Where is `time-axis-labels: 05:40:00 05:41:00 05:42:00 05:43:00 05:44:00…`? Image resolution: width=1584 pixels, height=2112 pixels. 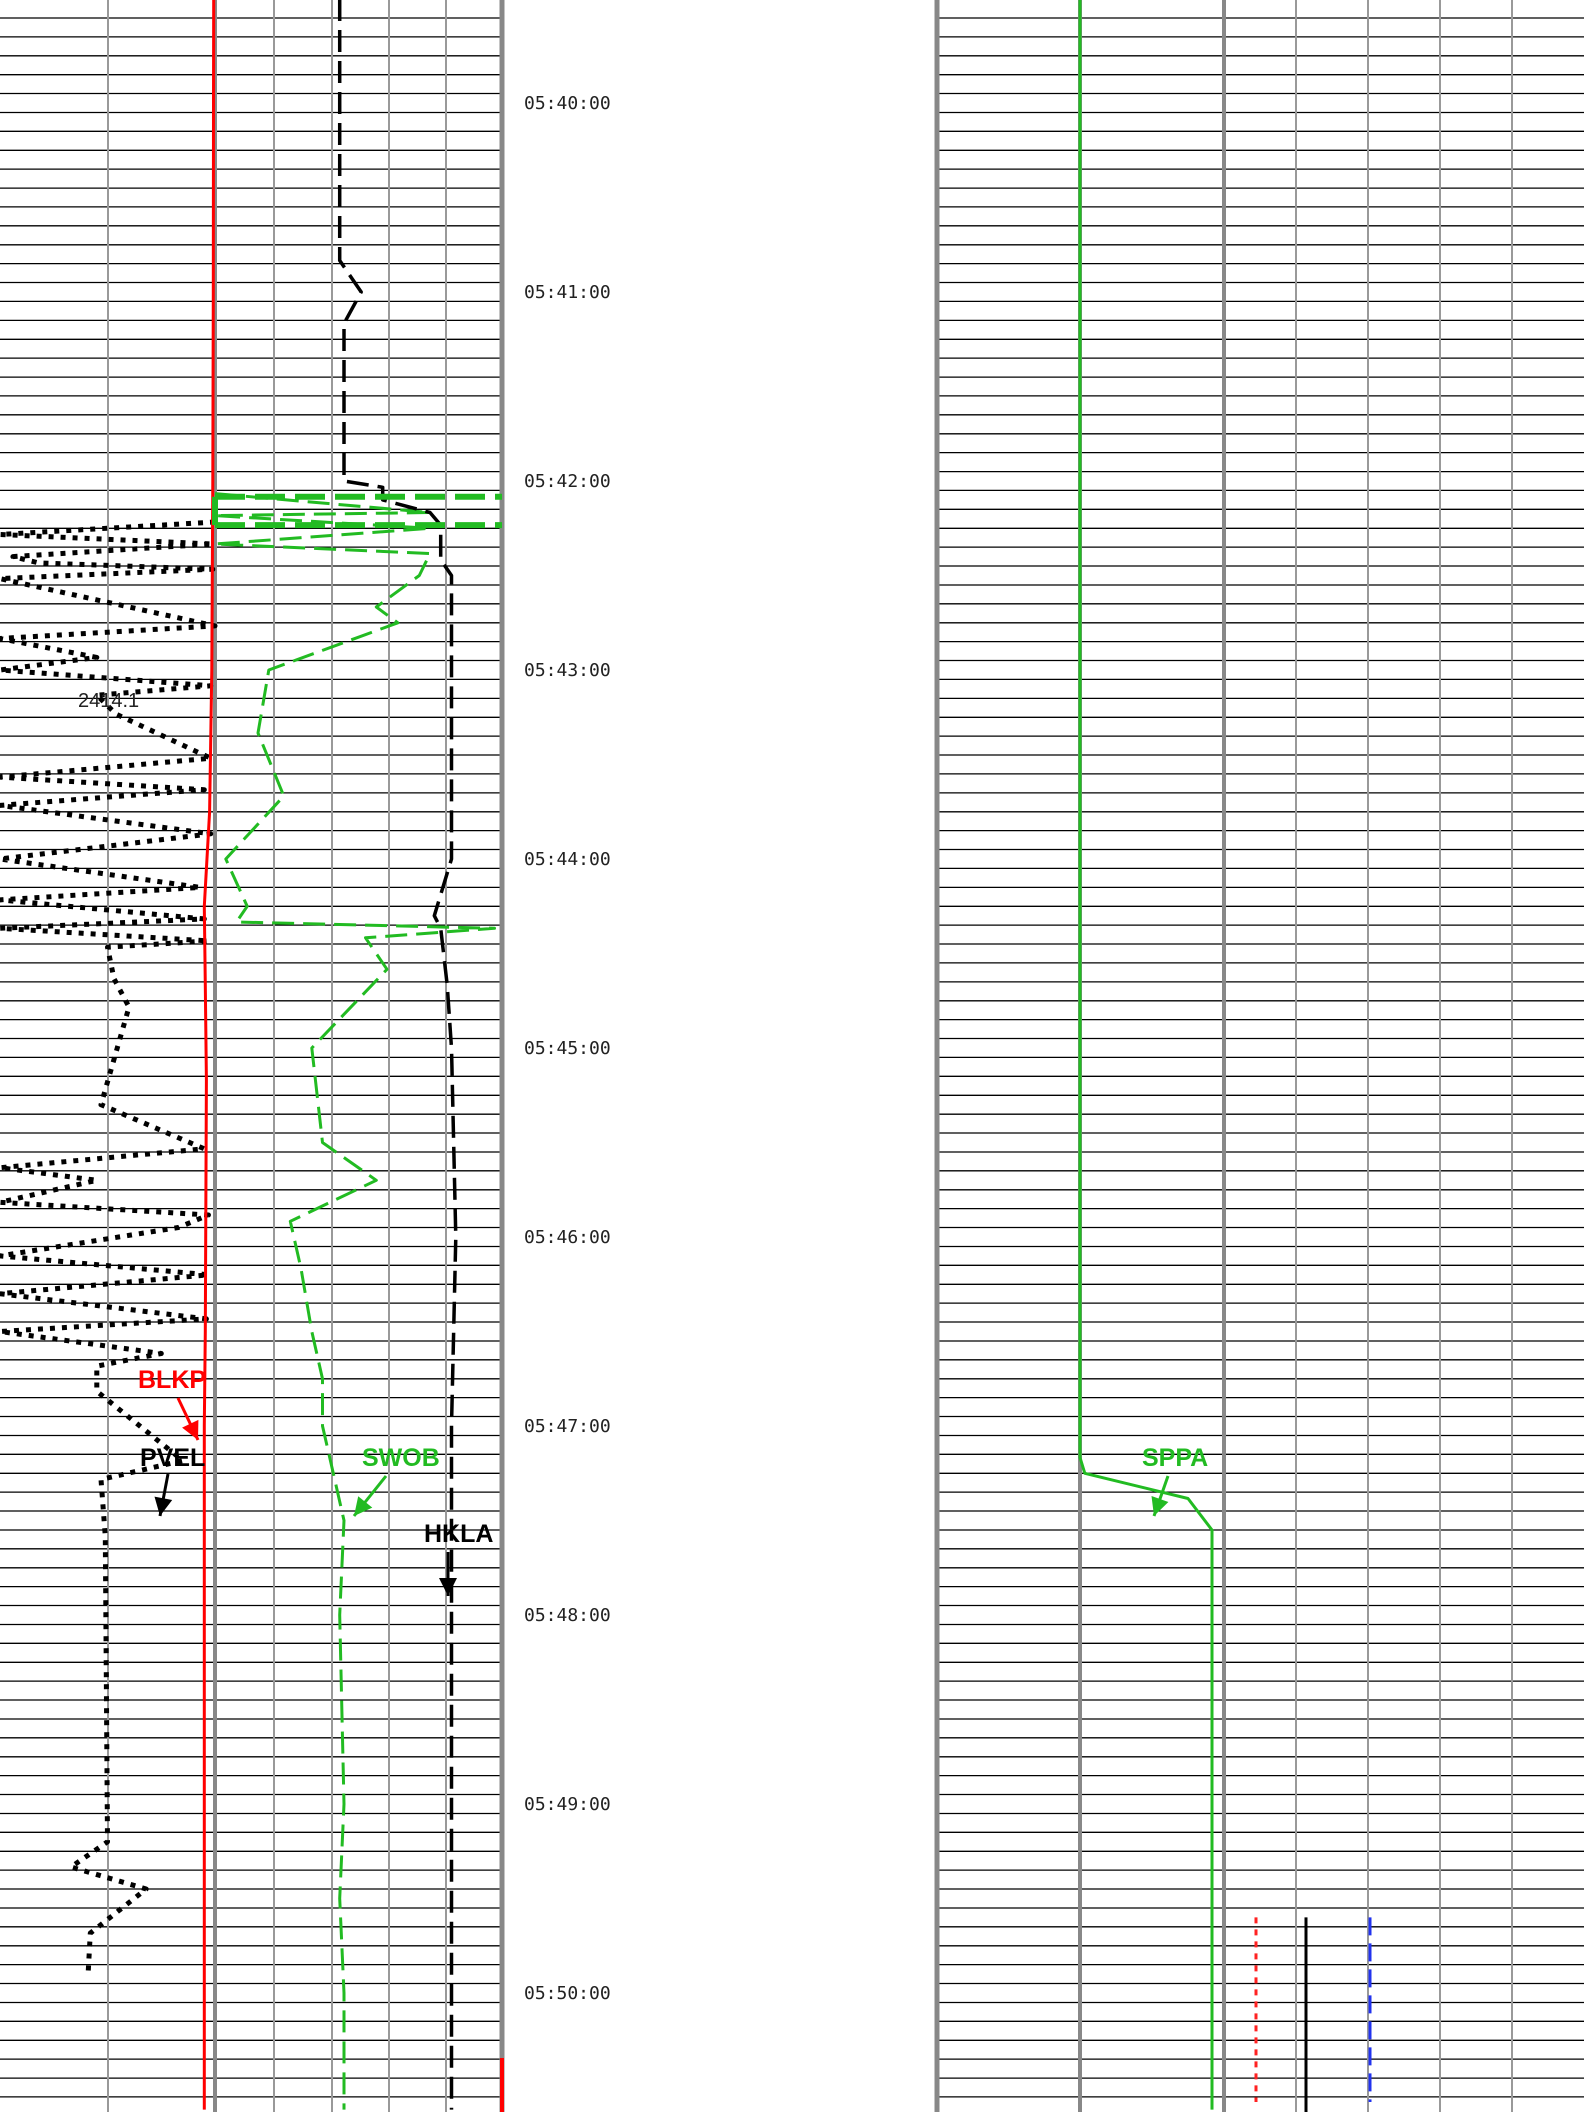 time-axis-labels: 05:40:00 05:41:00 05:42:00 05:43:00 05:44:00… is located at coordinates (567, 1048).